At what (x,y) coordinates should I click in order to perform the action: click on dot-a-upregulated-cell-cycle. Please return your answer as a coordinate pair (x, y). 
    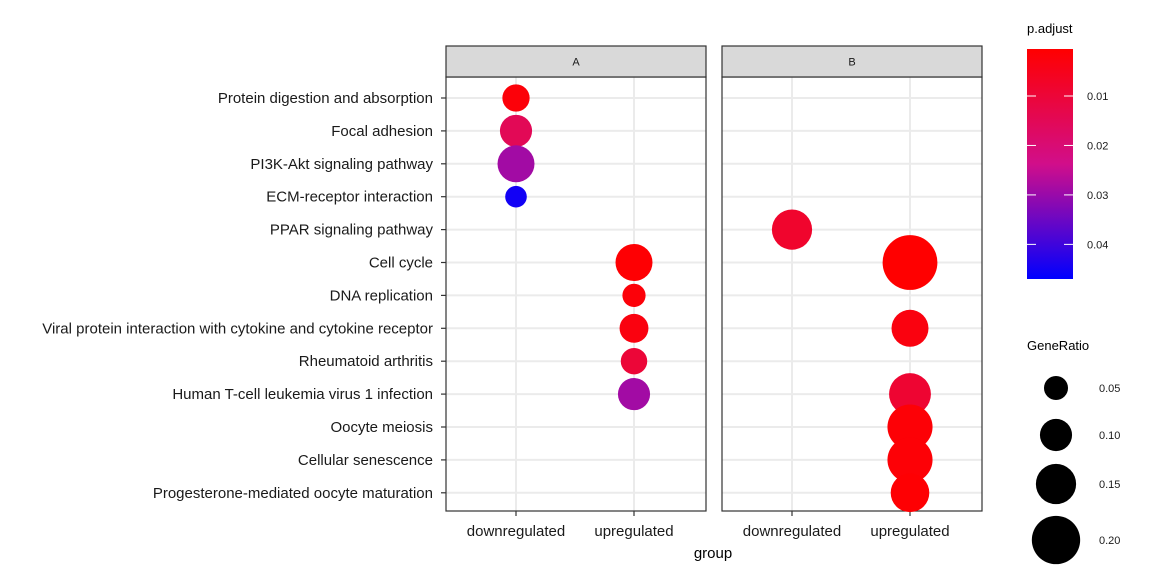
    Looking at the image, I should click on (634, 262).